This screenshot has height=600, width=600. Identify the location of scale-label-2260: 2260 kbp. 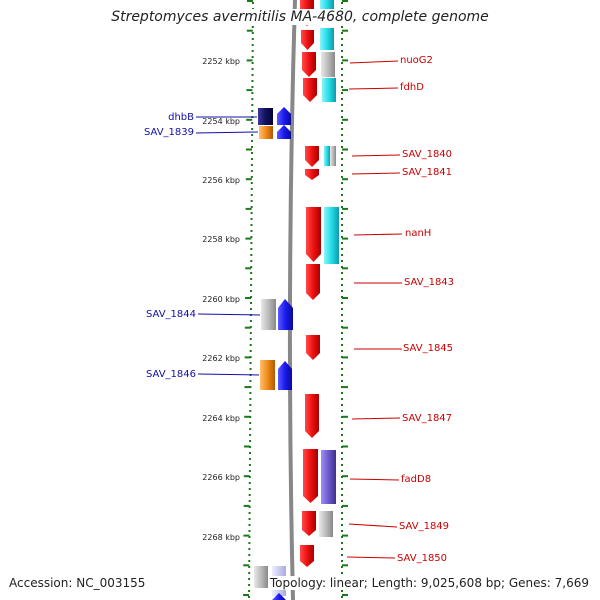
(221, 299).